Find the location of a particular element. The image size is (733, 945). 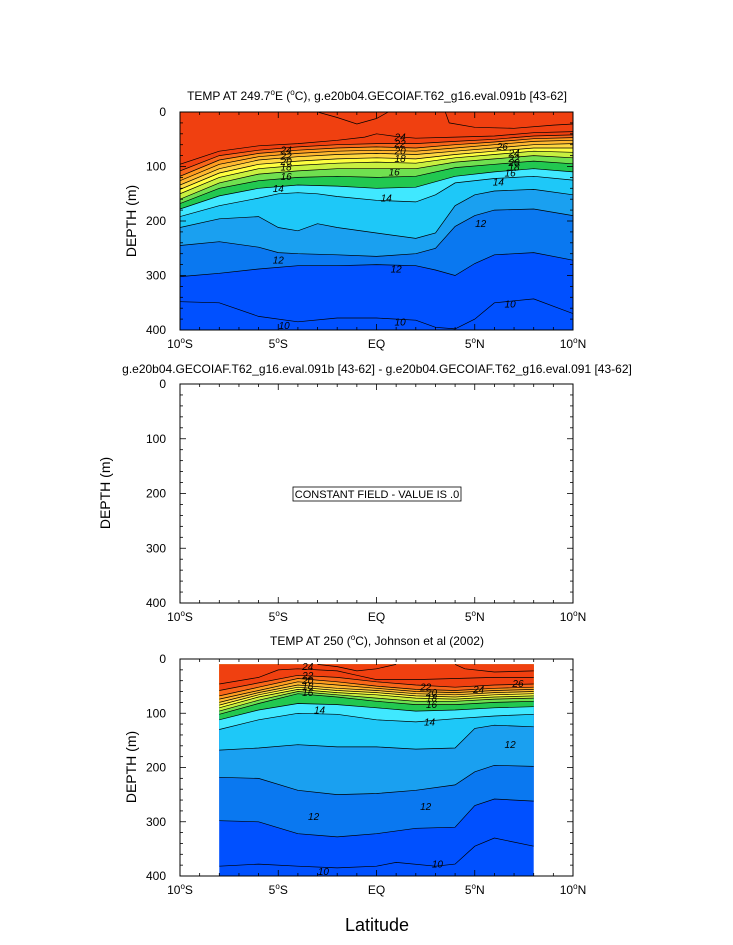

isotherm-lines is located at coordinates (376, 766).